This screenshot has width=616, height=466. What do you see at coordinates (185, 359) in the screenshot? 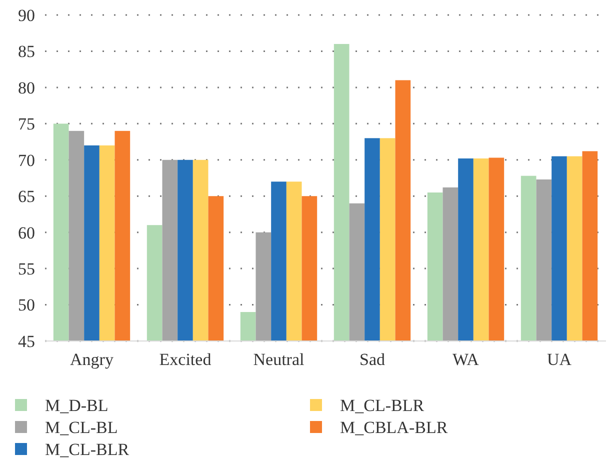
I see `x-tick-label: Excited` at bounding box center [185, 359].